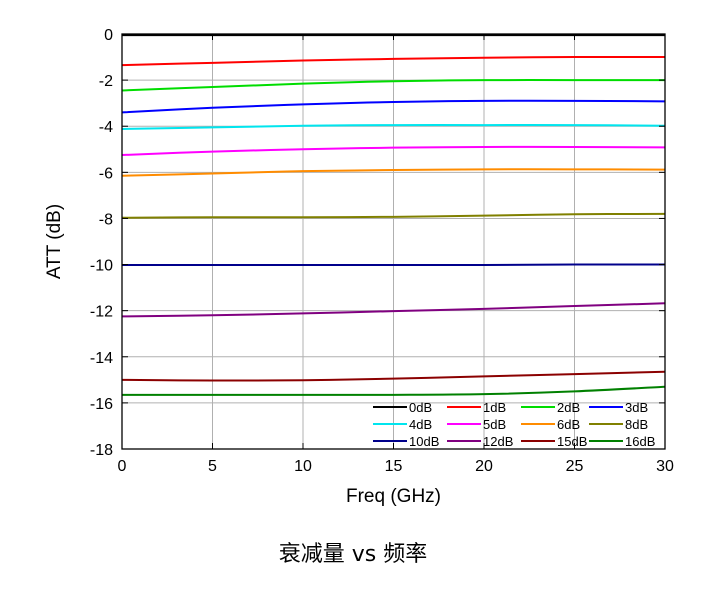  Describe the element at coordinates (101, 450) in the screenshot. I see `y-tick-label: -18` at that location.